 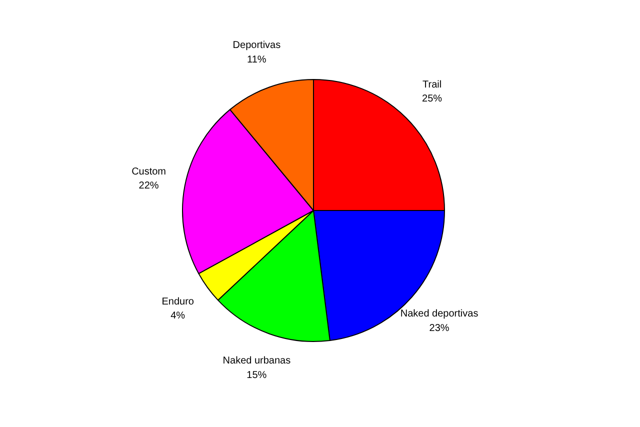 What do you see at coordinates (439, 314) in the screenshot?
I see `slice-label: Naked deportivas` at bounding box center [439, 314].